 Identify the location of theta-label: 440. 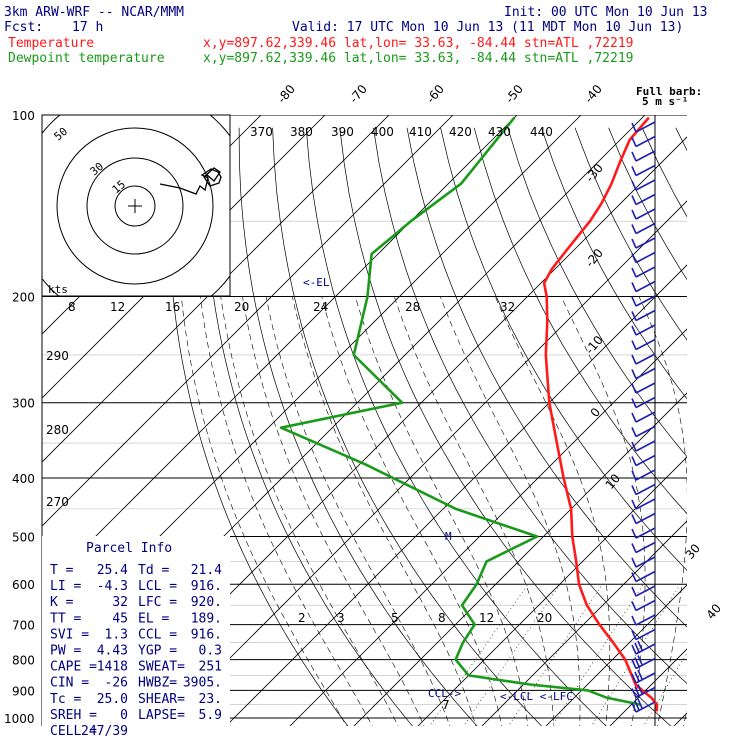
(541, 132).